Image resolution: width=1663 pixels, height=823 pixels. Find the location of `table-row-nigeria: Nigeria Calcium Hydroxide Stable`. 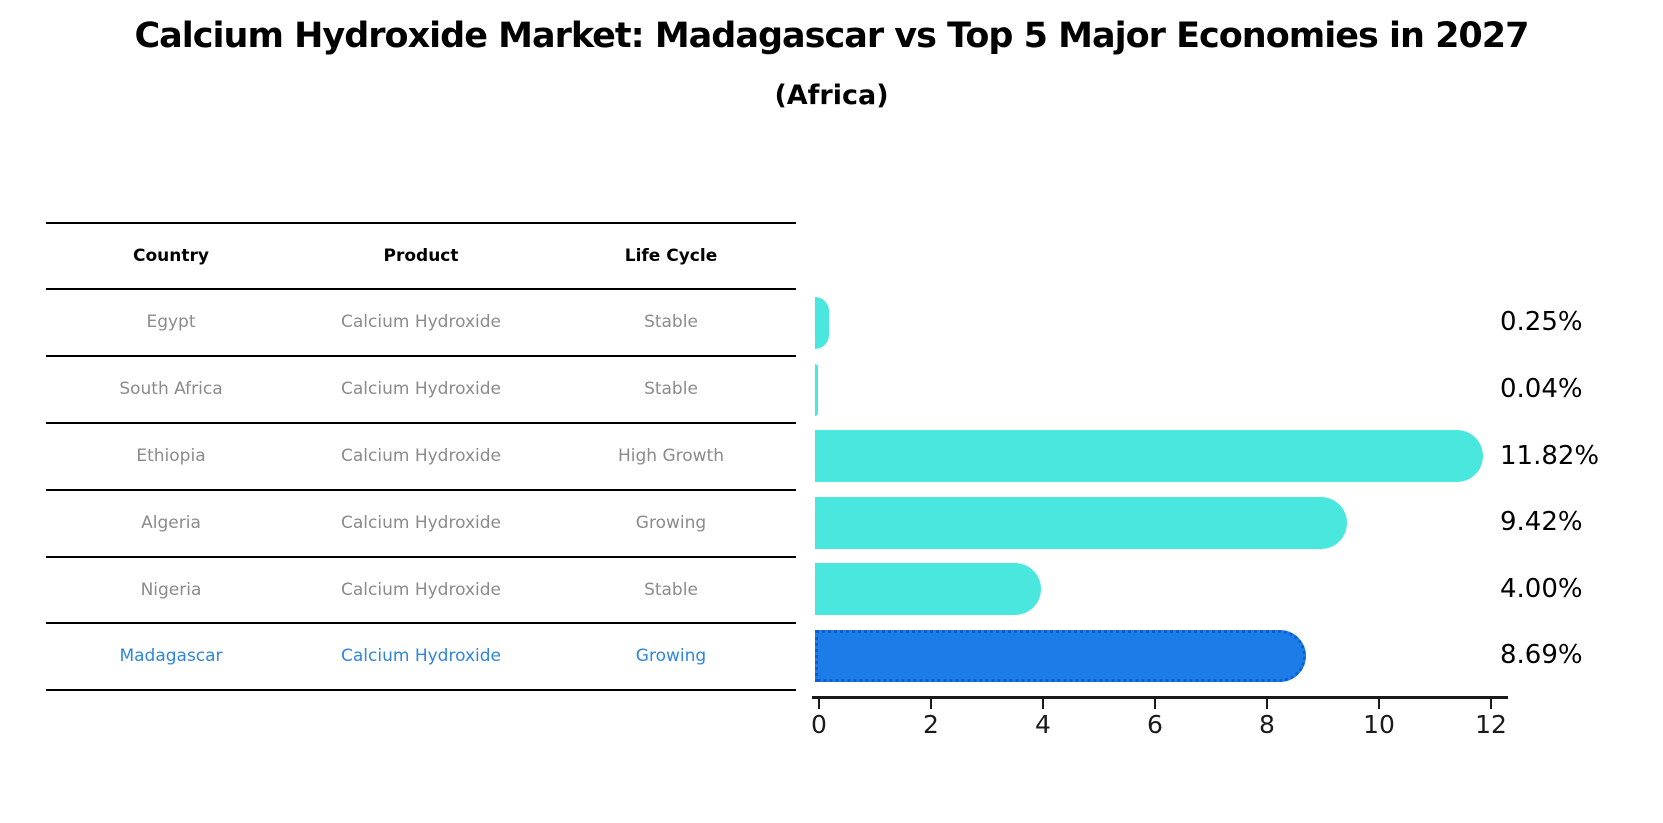

table-row-nigeria: Nigeria Calcium Hydroxide Stable is located at coordinates (421, 590).